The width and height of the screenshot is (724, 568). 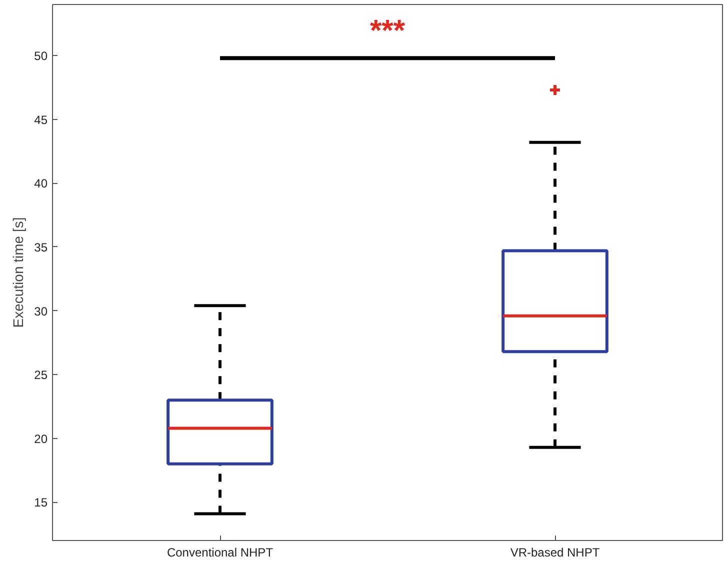 I want to click on annotation: ***, so click(x=388, y=31).